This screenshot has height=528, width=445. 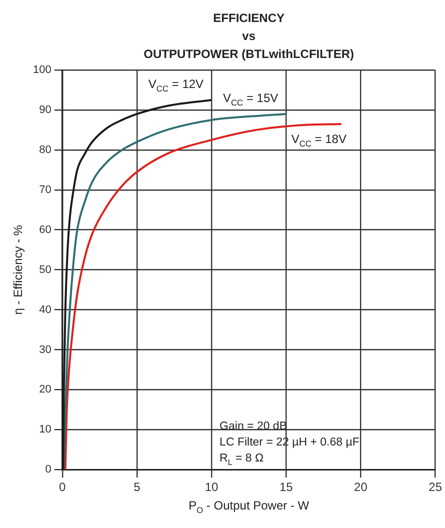 I want to click on x-tick-label: 25, so click(x=435, y=487).